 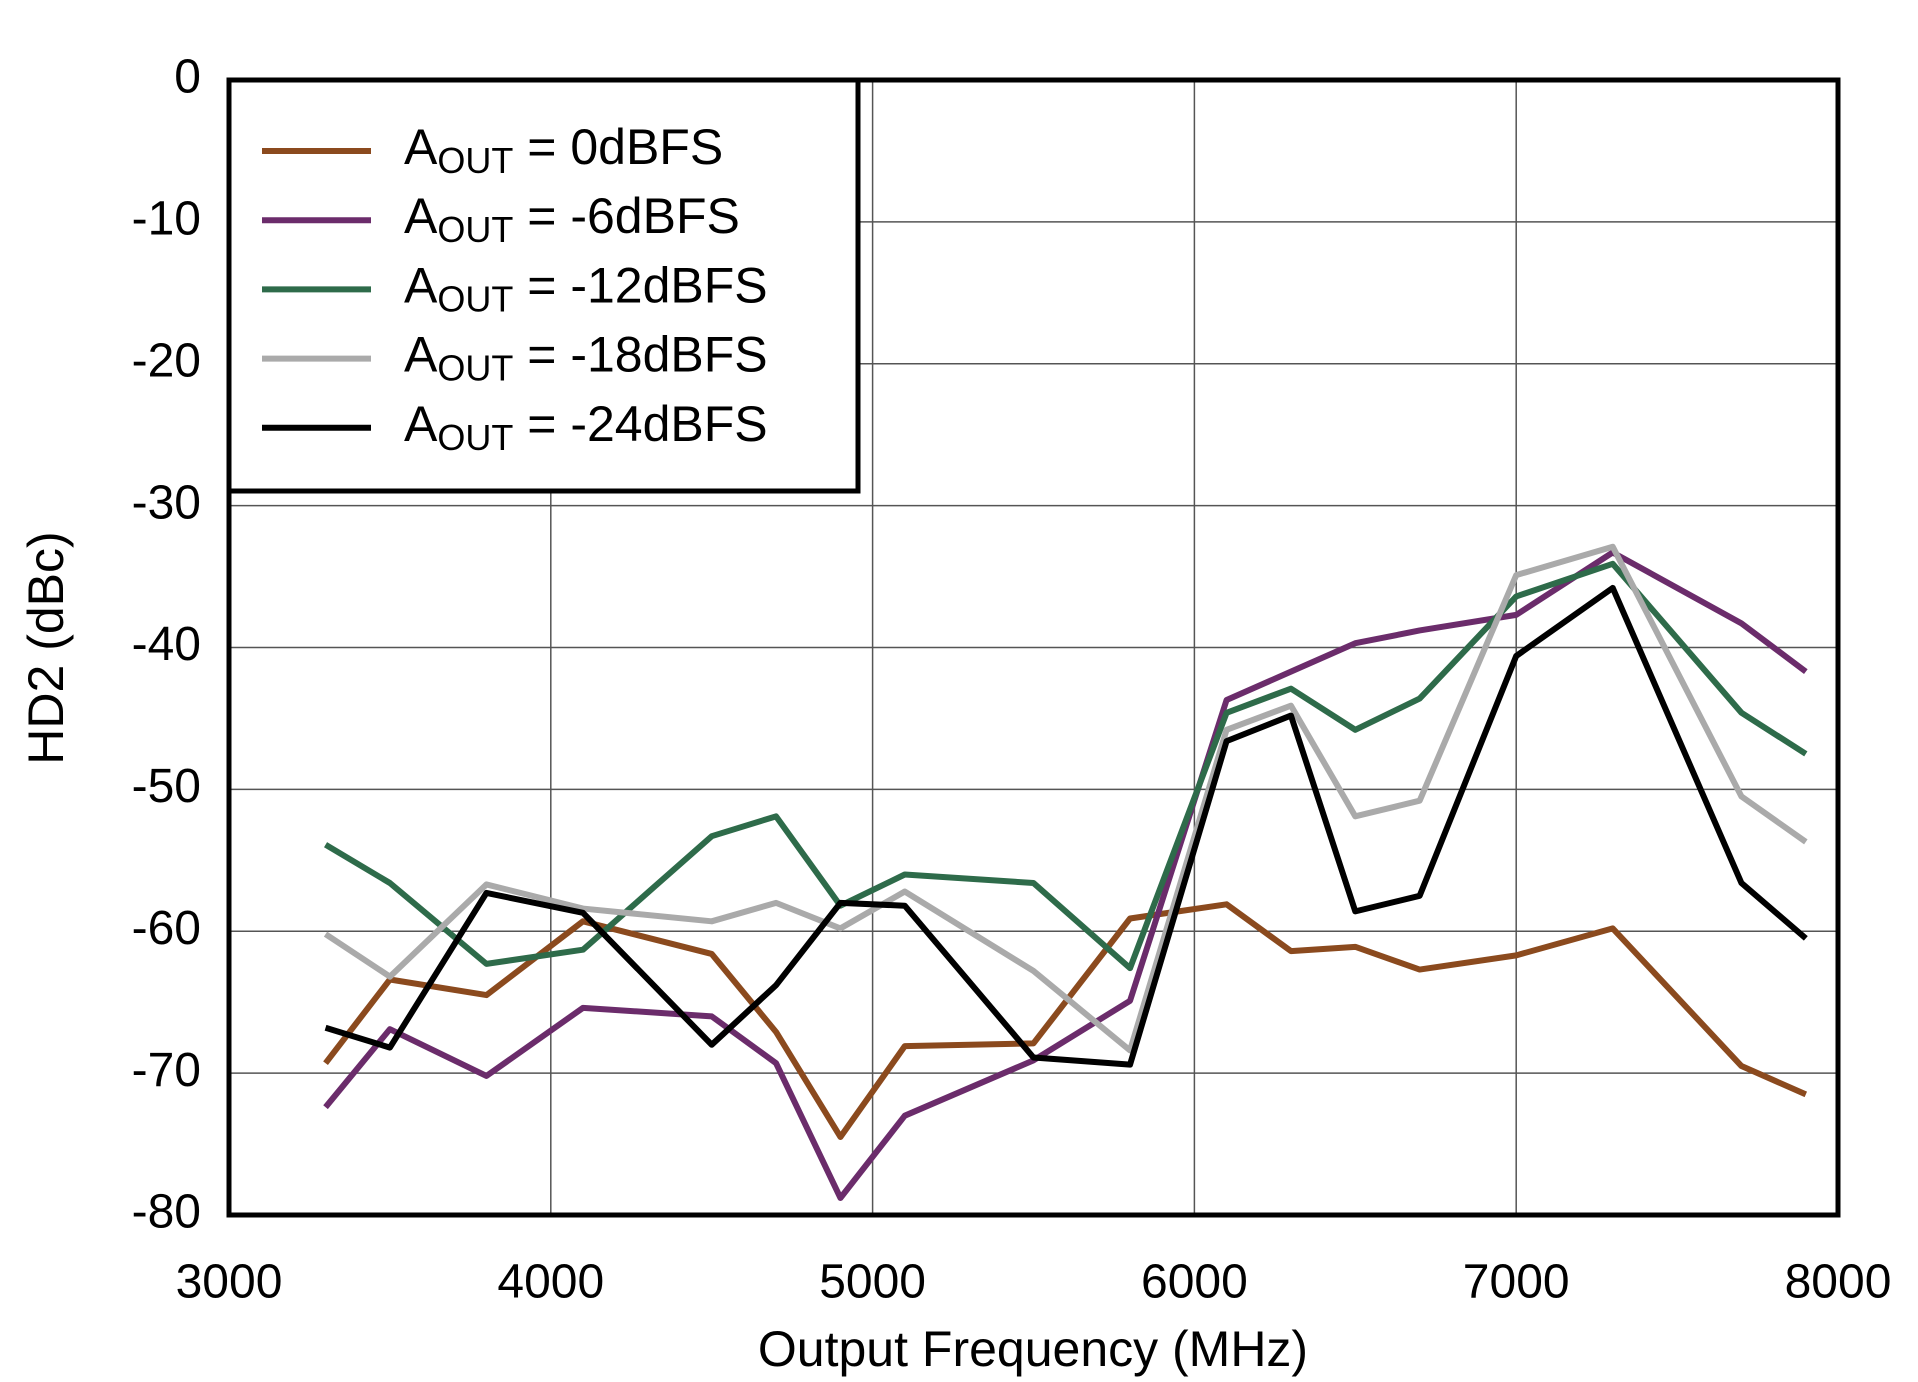 What do you see at coordinates (46, 647) in the screenshot?
I see `y-axis-title: HD2 (dBc)` at bounding box center [46, 647].